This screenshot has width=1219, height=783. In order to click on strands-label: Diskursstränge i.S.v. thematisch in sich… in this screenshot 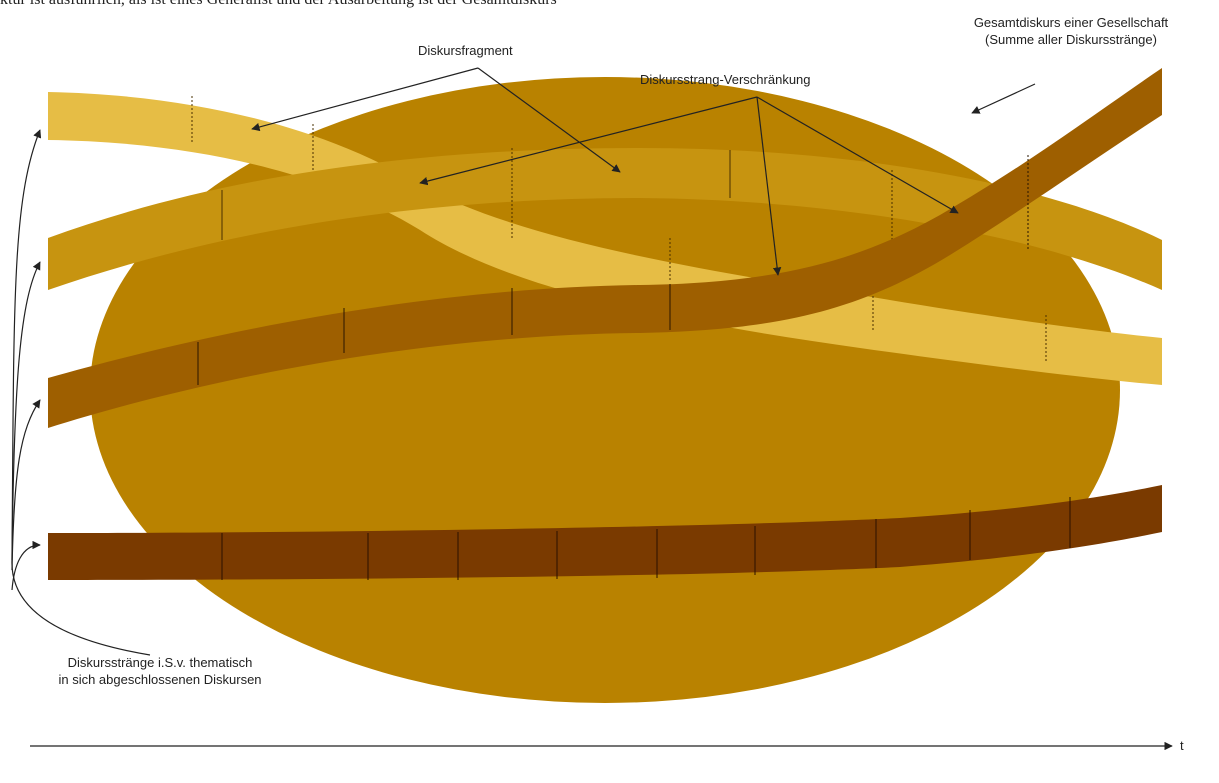, I will do `click(160, 671)`.